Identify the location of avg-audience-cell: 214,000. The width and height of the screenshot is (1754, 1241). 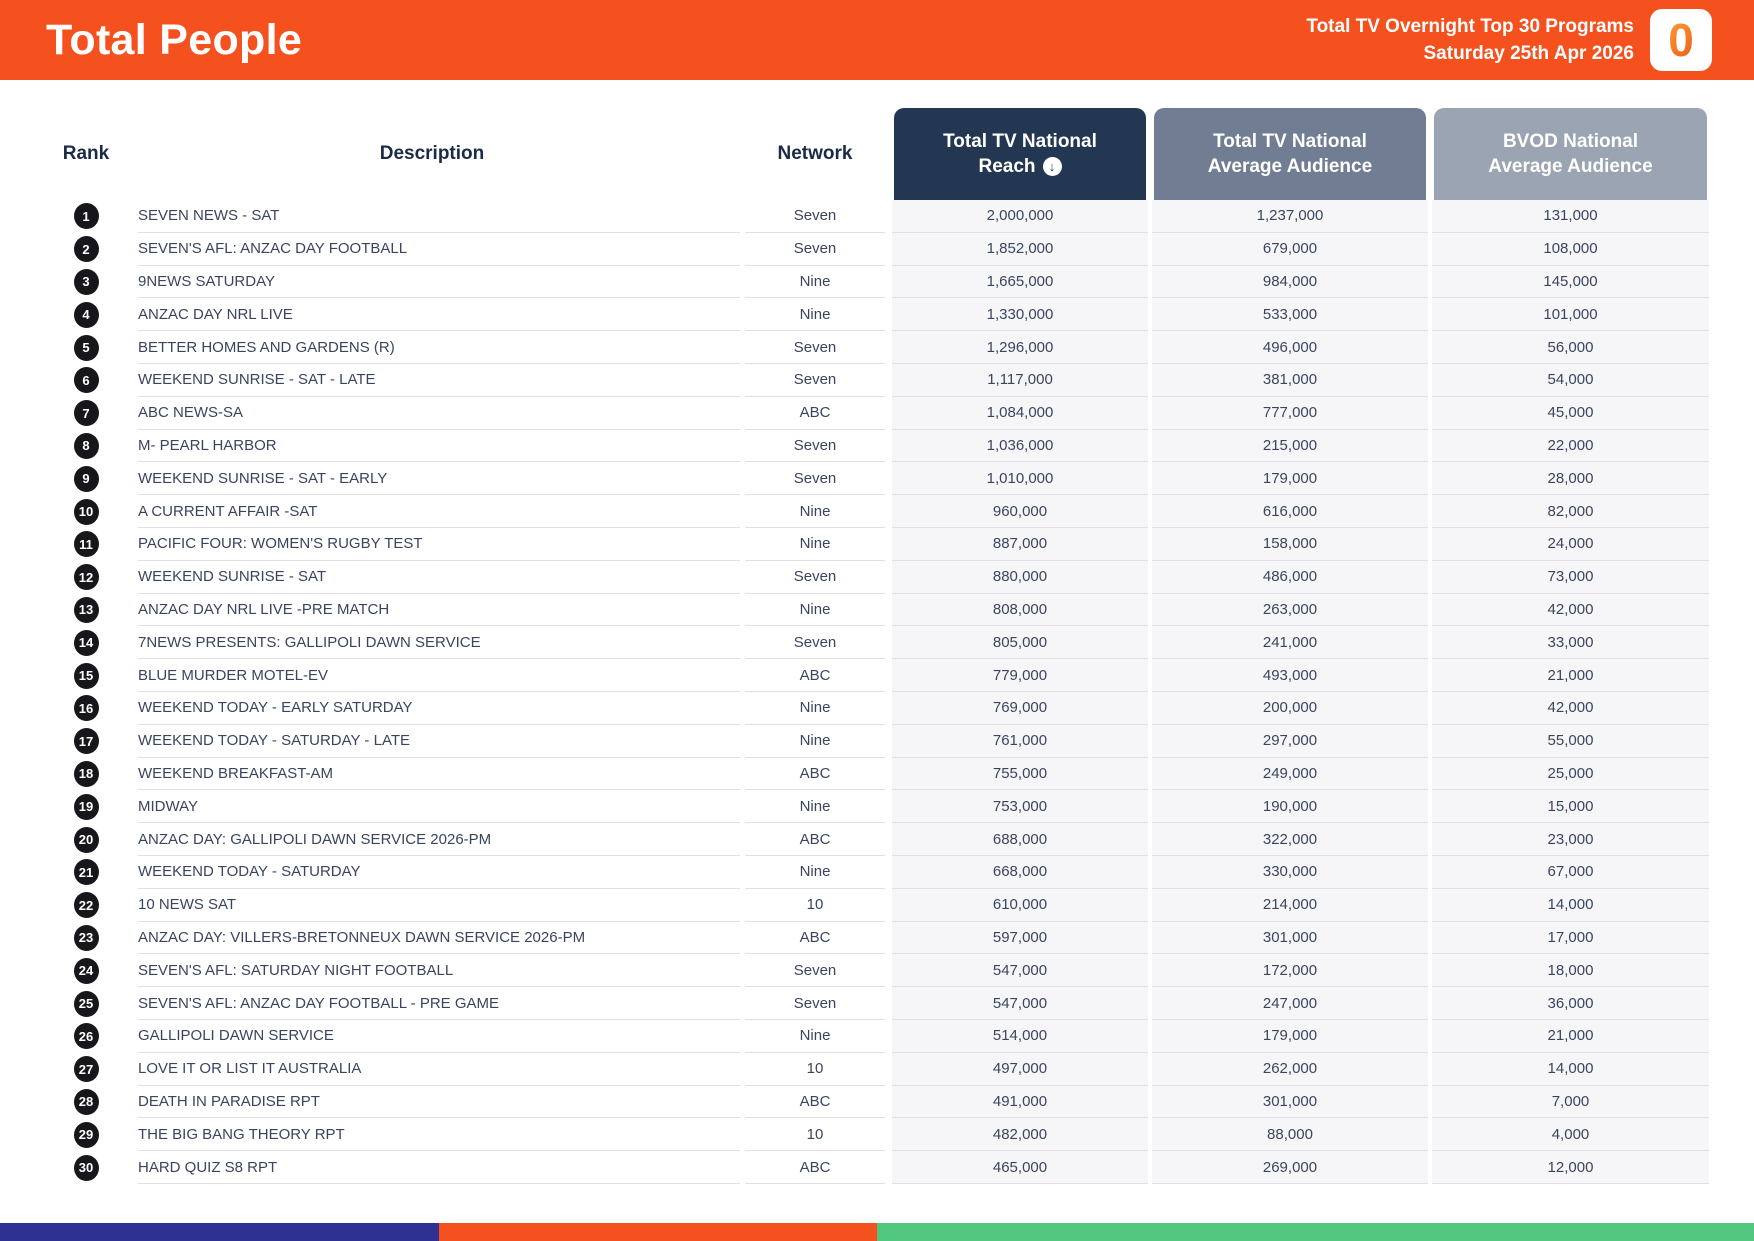
(1290, 905).